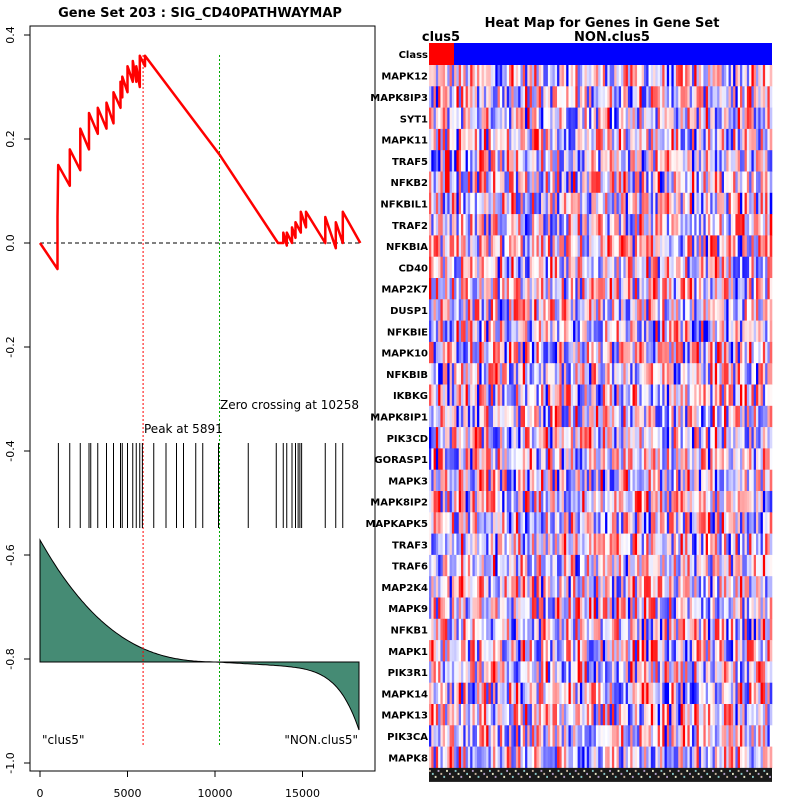  What do you see at coordinates (404, 290) in the screenshot?
I see `gene-label: MAP2K7` at bounding box center [404, 290].